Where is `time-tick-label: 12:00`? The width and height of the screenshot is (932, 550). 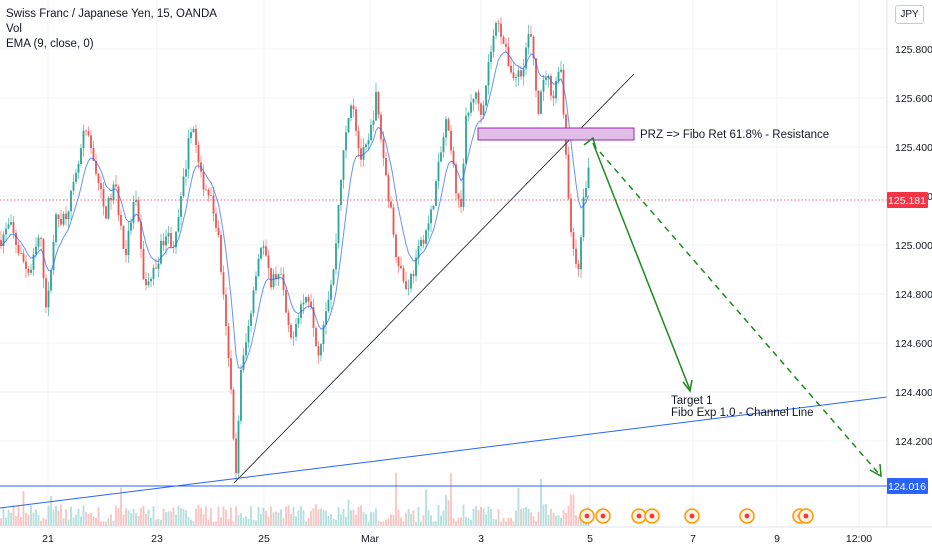
time-tick-label: 12:00 is located at coordinates (859, 539).